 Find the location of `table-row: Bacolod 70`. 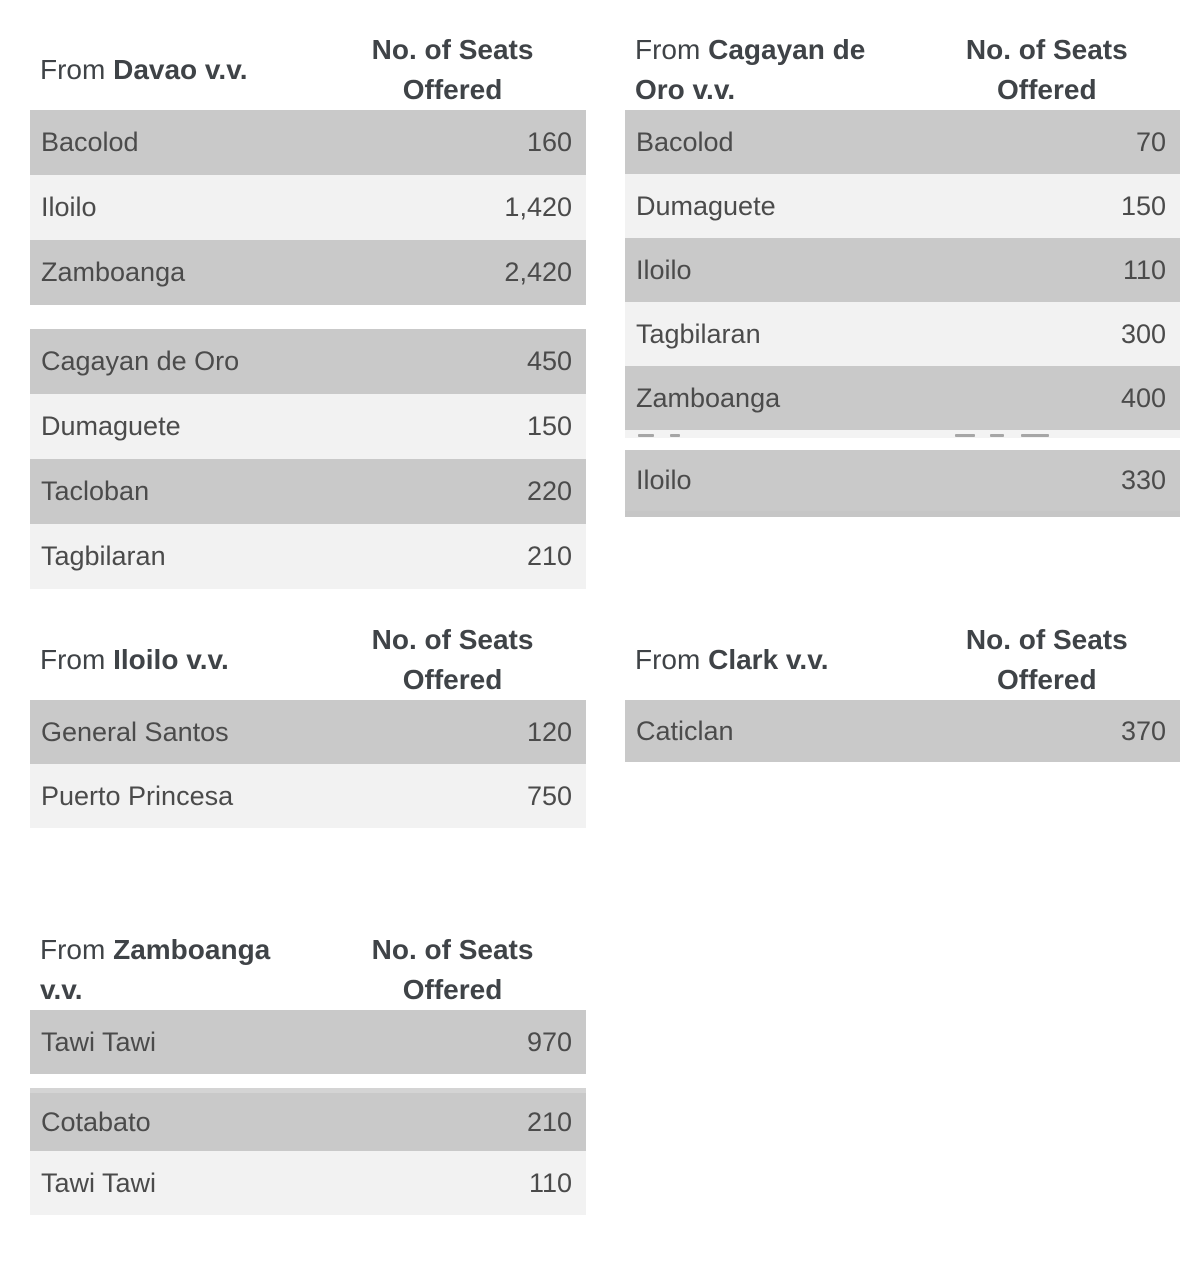

table-row: Bacolod 70 is located at coordinates (902, 142).